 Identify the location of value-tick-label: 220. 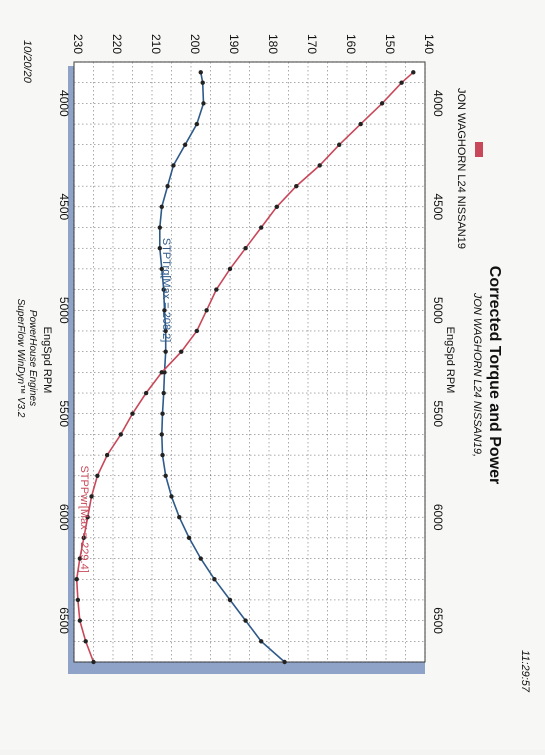
(117, 44).